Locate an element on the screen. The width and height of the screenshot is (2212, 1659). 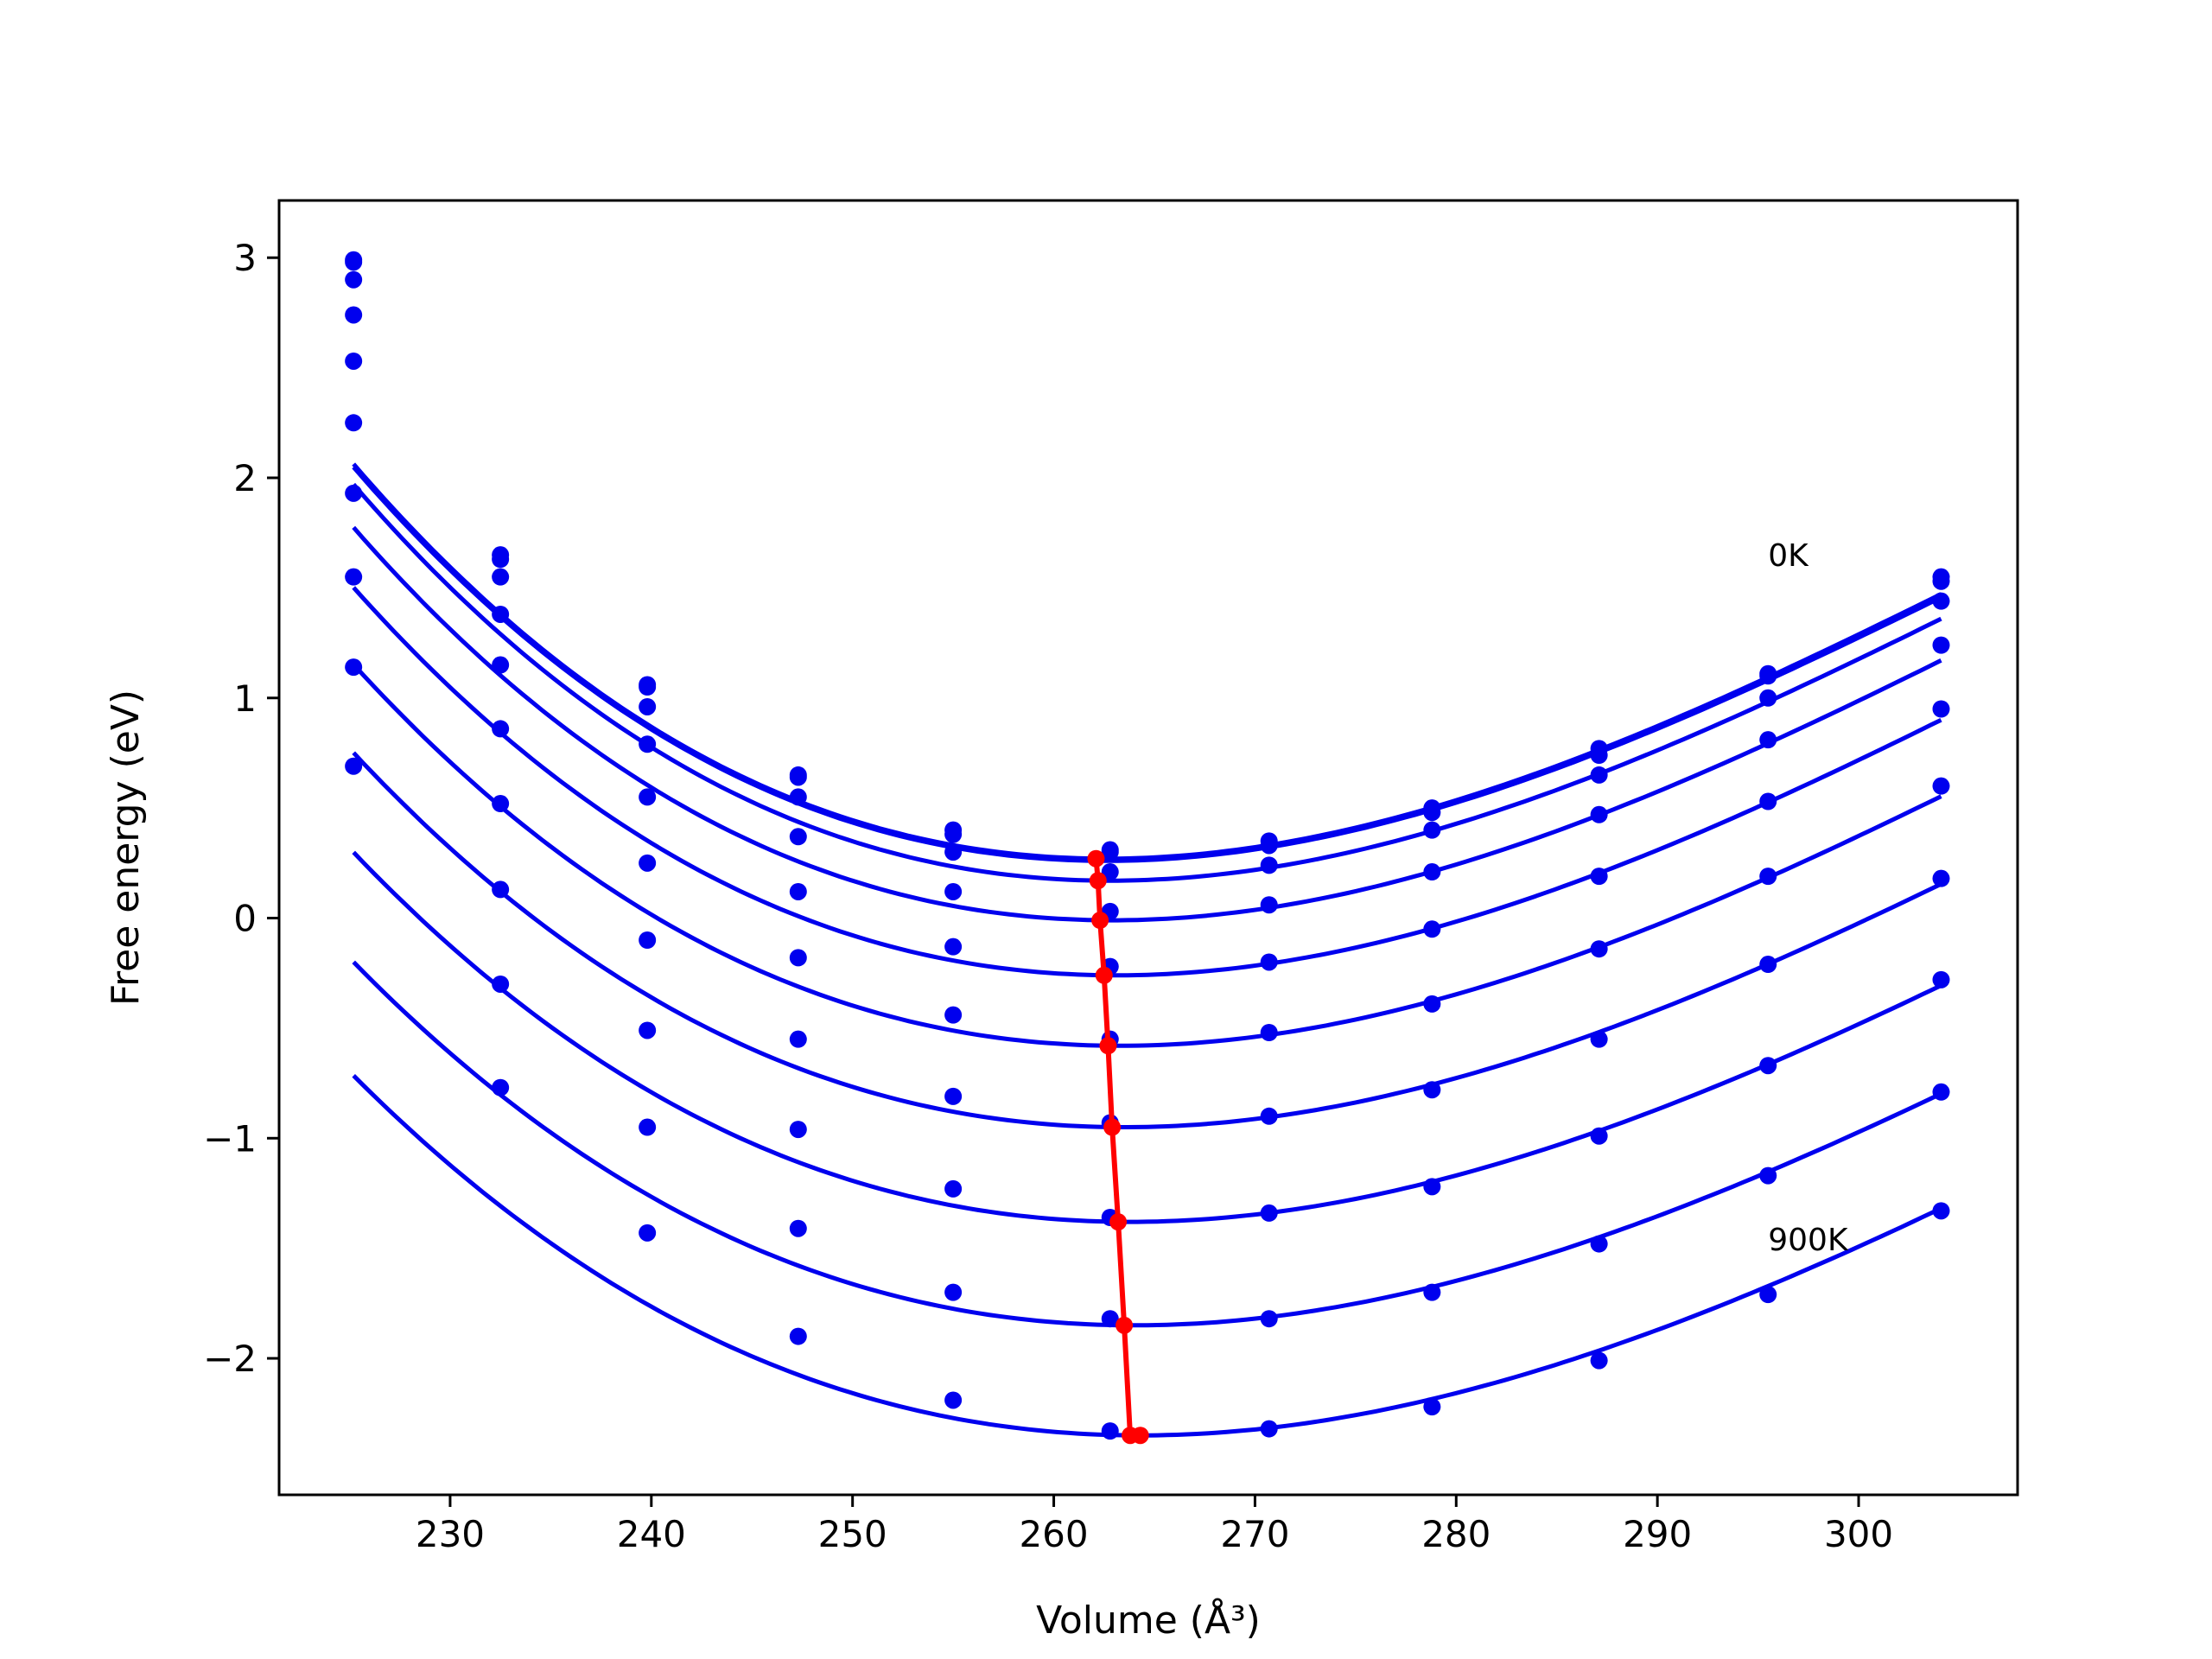
minimum-line is located at coordinates (1118, 1147).